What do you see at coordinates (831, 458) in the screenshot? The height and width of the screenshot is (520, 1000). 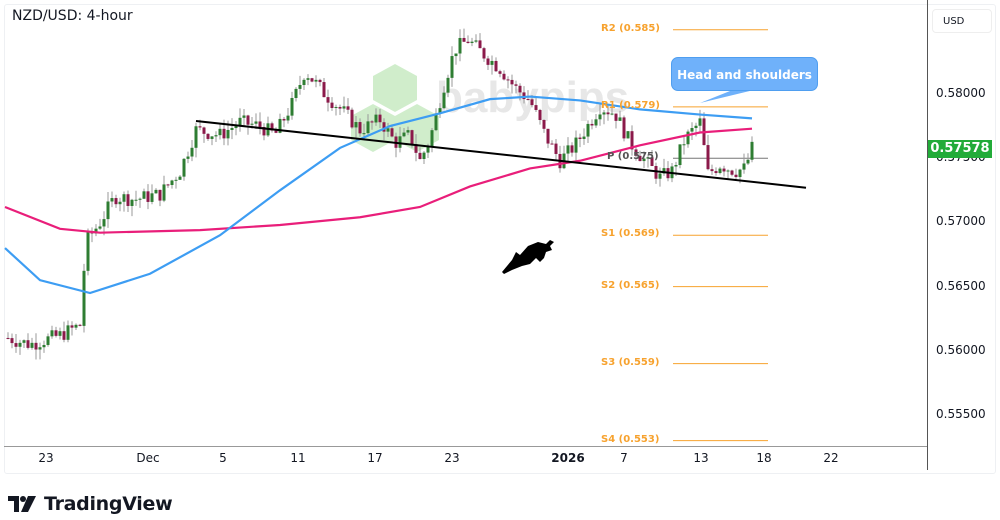 I see `time-tick: 22` at bounding box center [831, 458].